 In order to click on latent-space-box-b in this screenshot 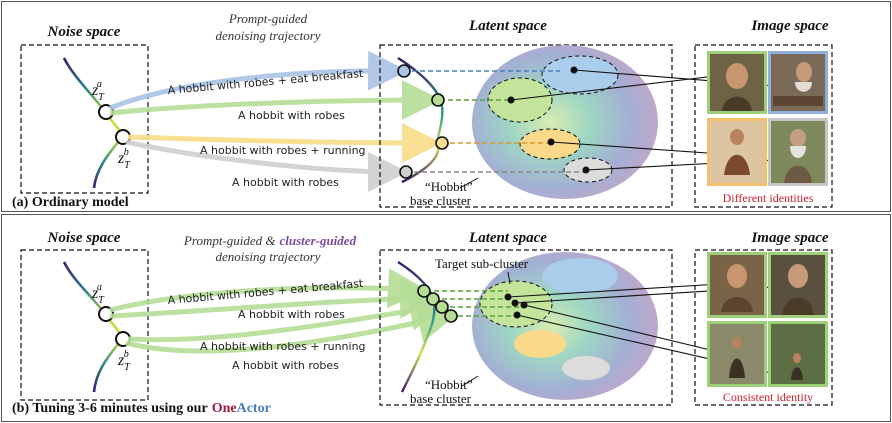, I will do `click(526, 327)`.